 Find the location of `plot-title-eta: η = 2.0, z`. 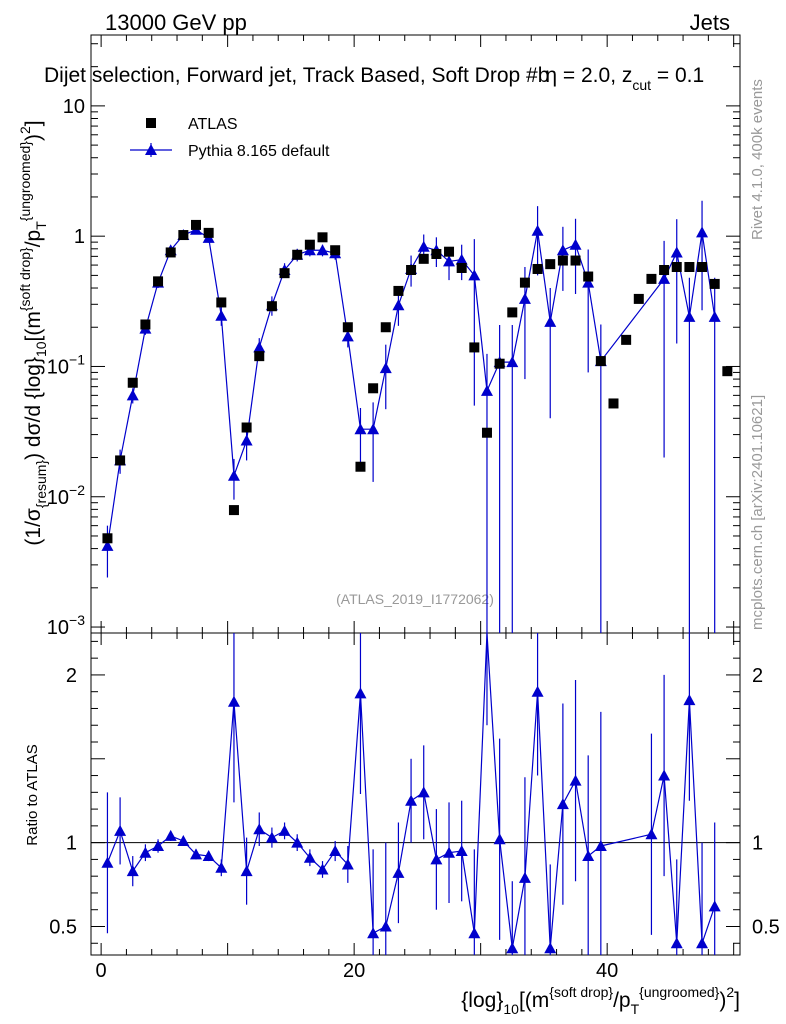

plot-title-eta: η = 2.0, z is located at coordinates (588, 75).